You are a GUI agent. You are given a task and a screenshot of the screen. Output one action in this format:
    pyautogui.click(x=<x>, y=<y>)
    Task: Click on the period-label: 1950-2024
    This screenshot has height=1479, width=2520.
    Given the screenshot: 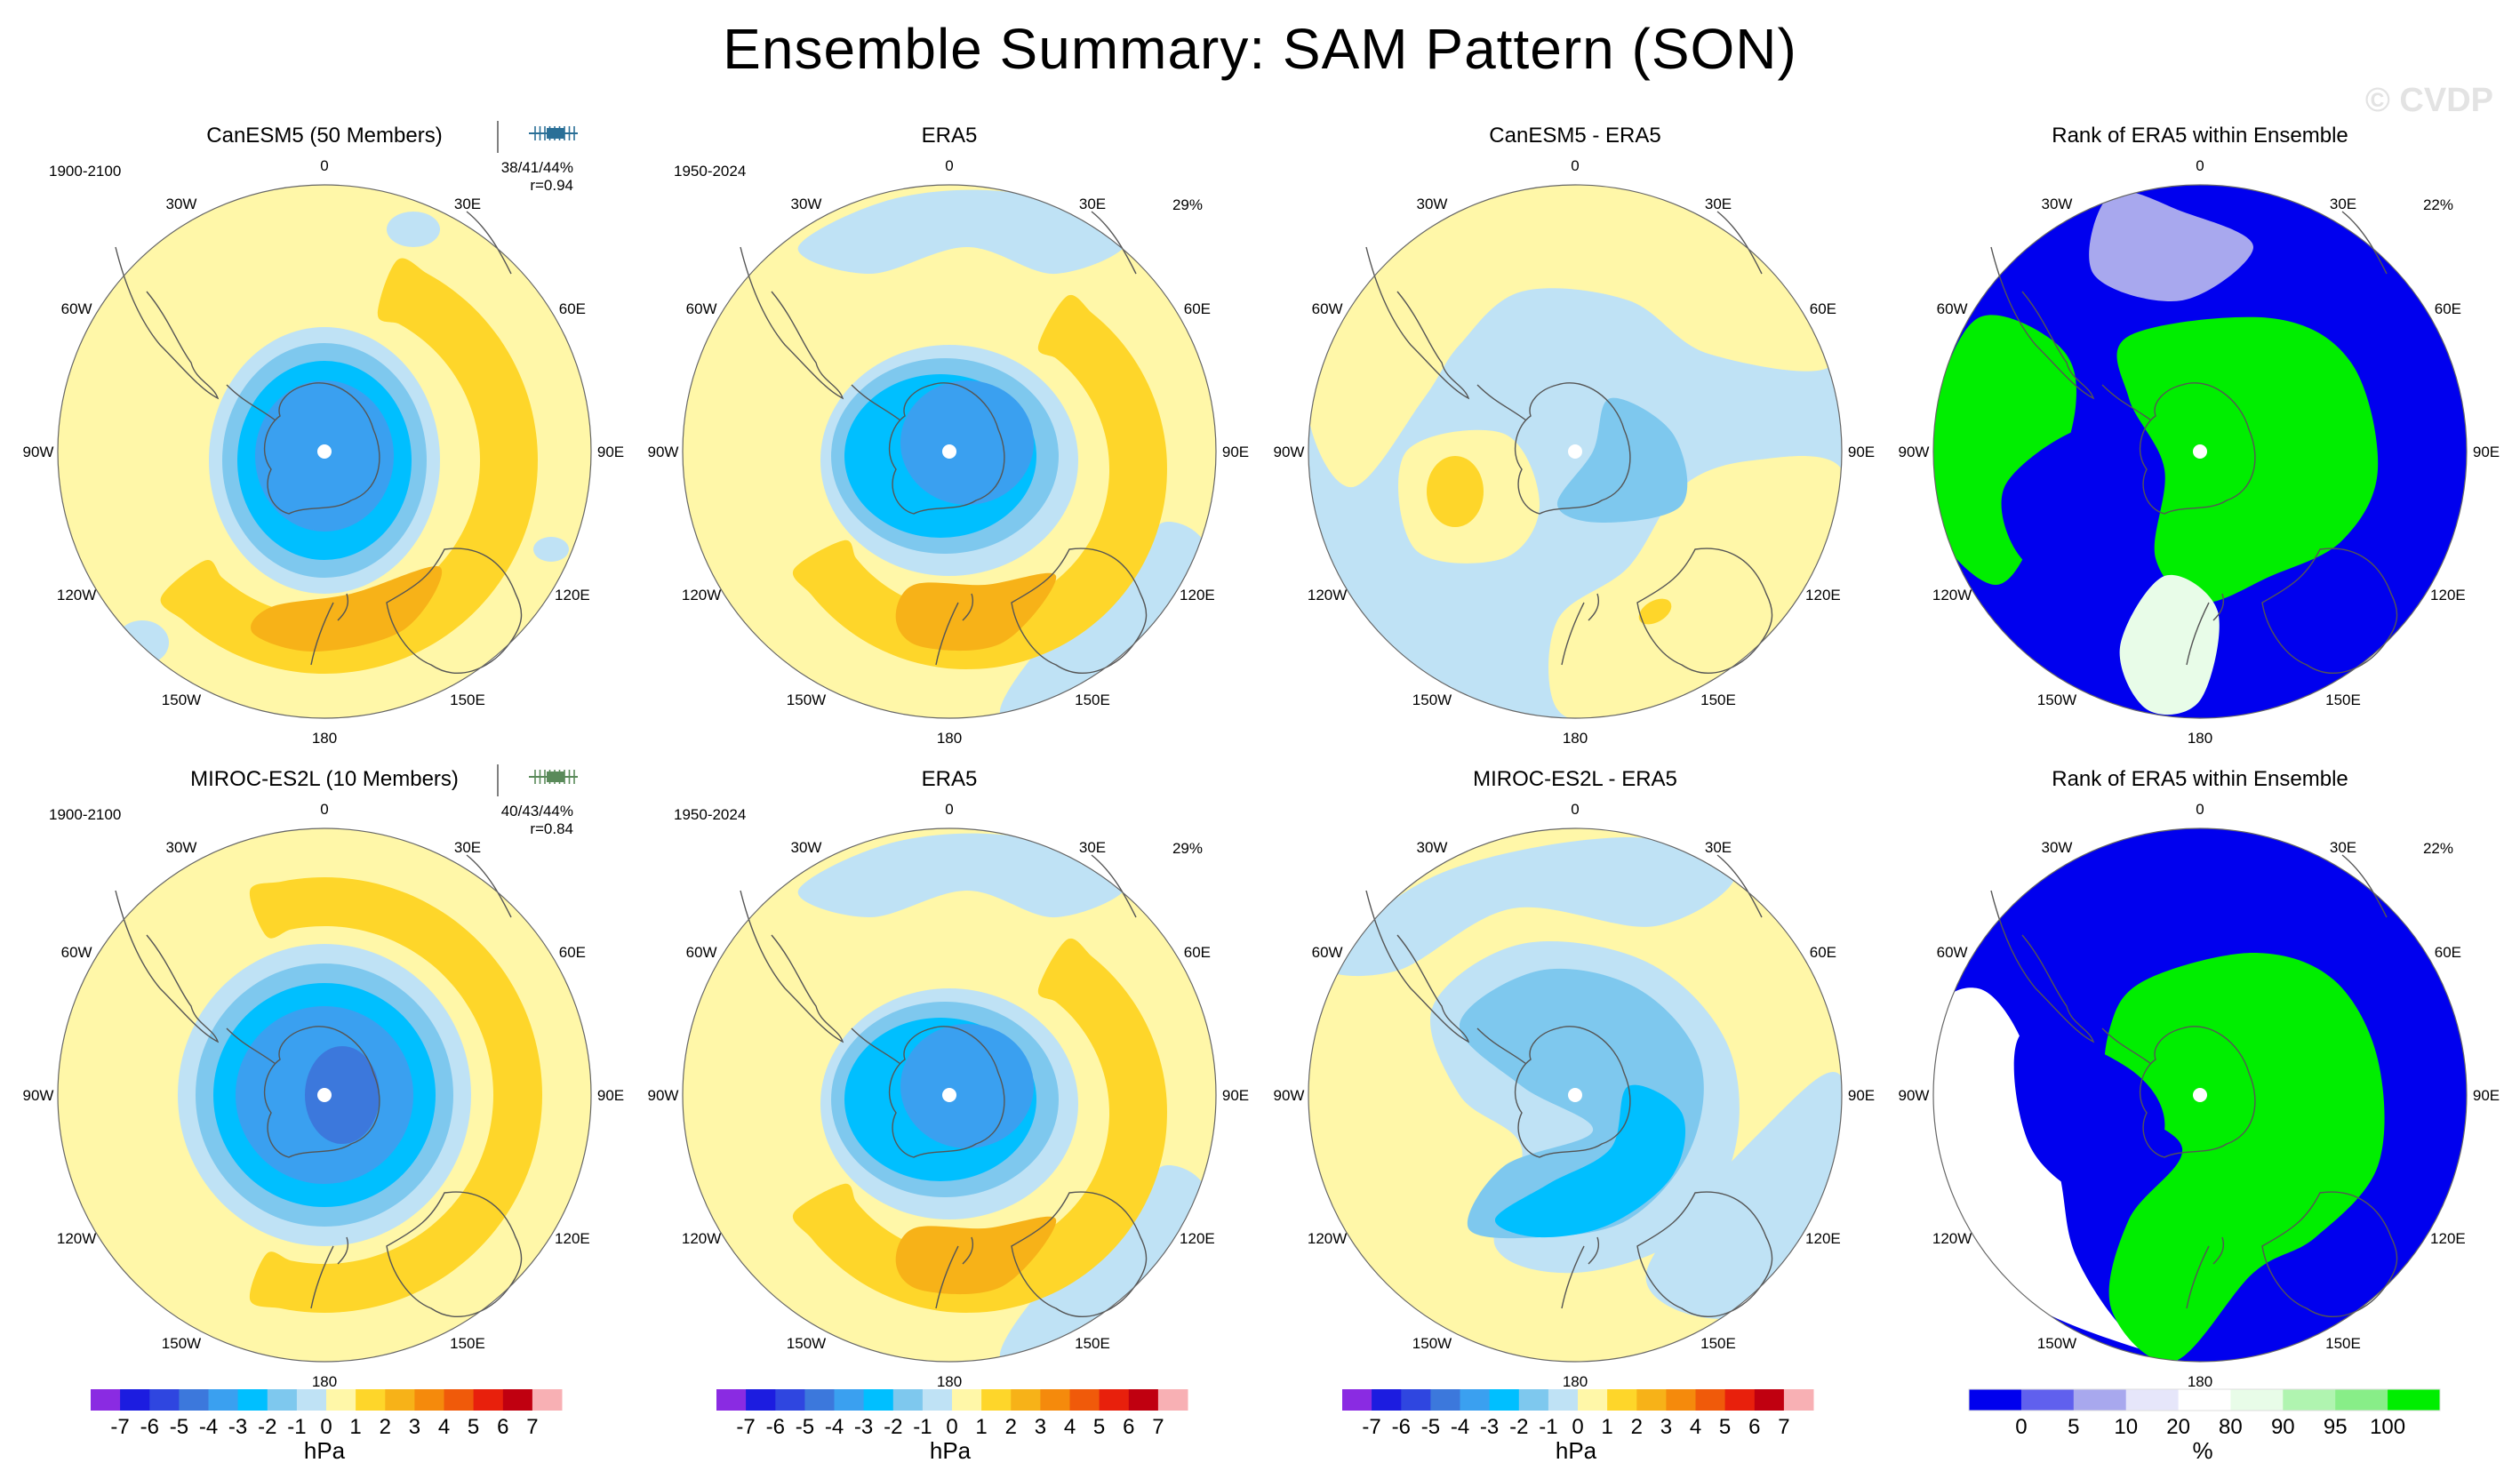 What is the action you would take?
    pyautogui.click(x=710, y=814)
    